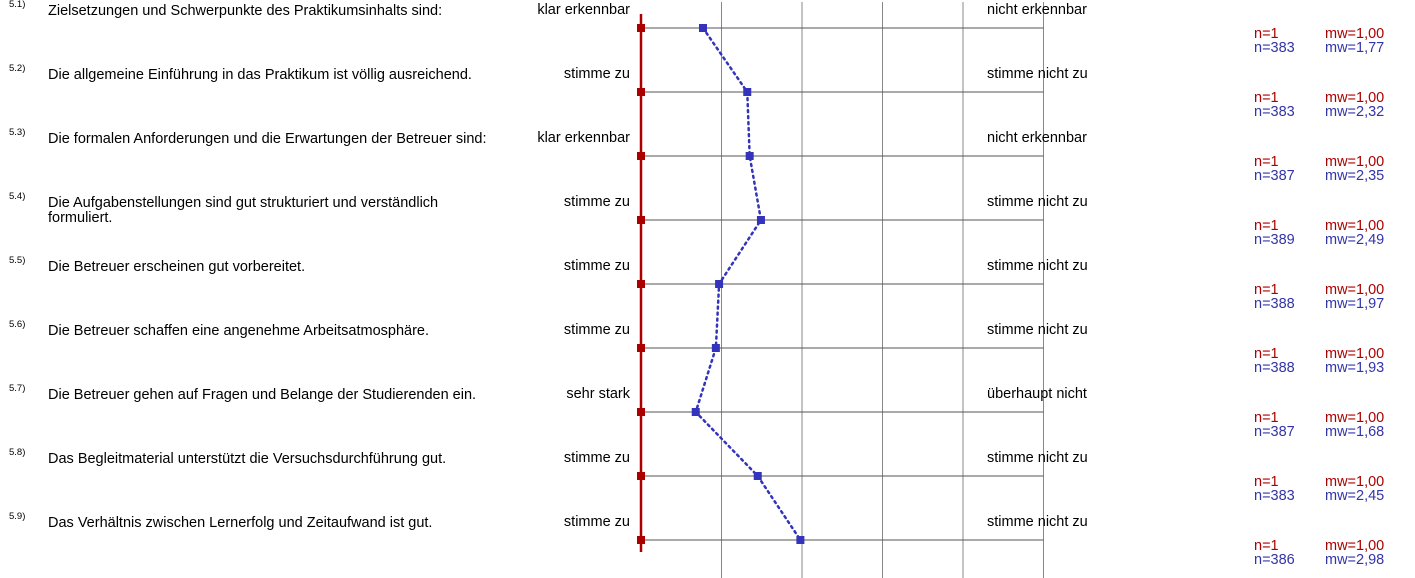 The width and height of the screenshot is (1415, 578). I want to click on scale-left-label: sehr stark, so click(598, 394).